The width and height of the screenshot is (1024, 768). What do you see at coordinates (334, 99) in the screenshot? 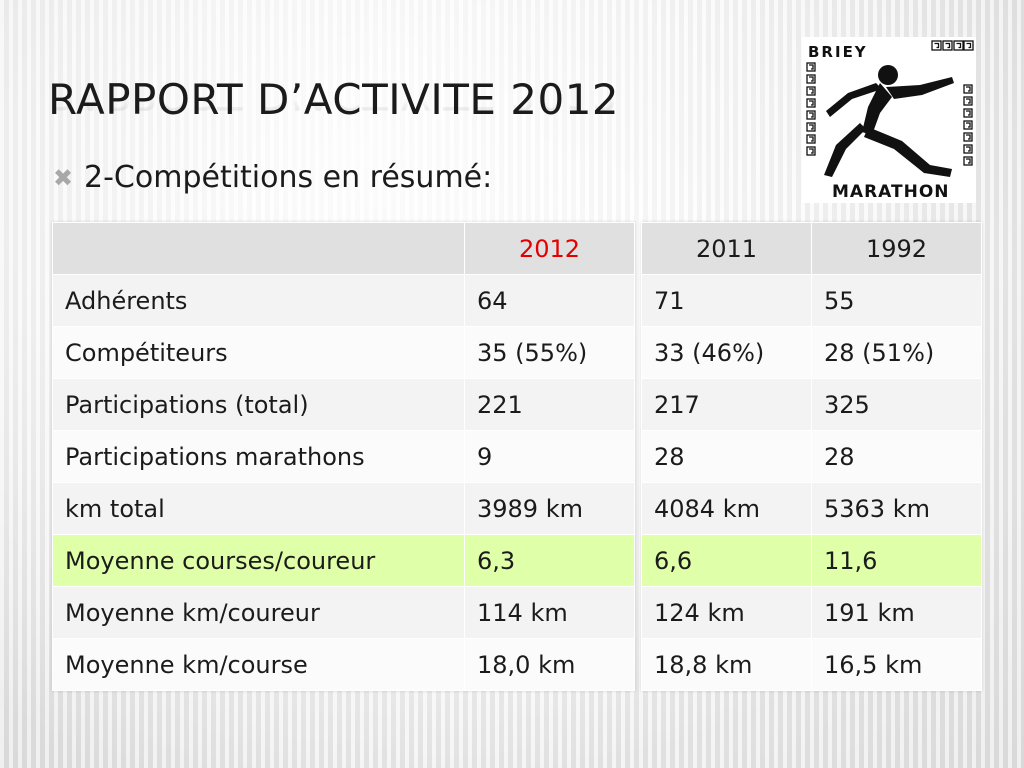
I see `slide-title: Rapport d’activite 2012` at bounding box center [334, 99].